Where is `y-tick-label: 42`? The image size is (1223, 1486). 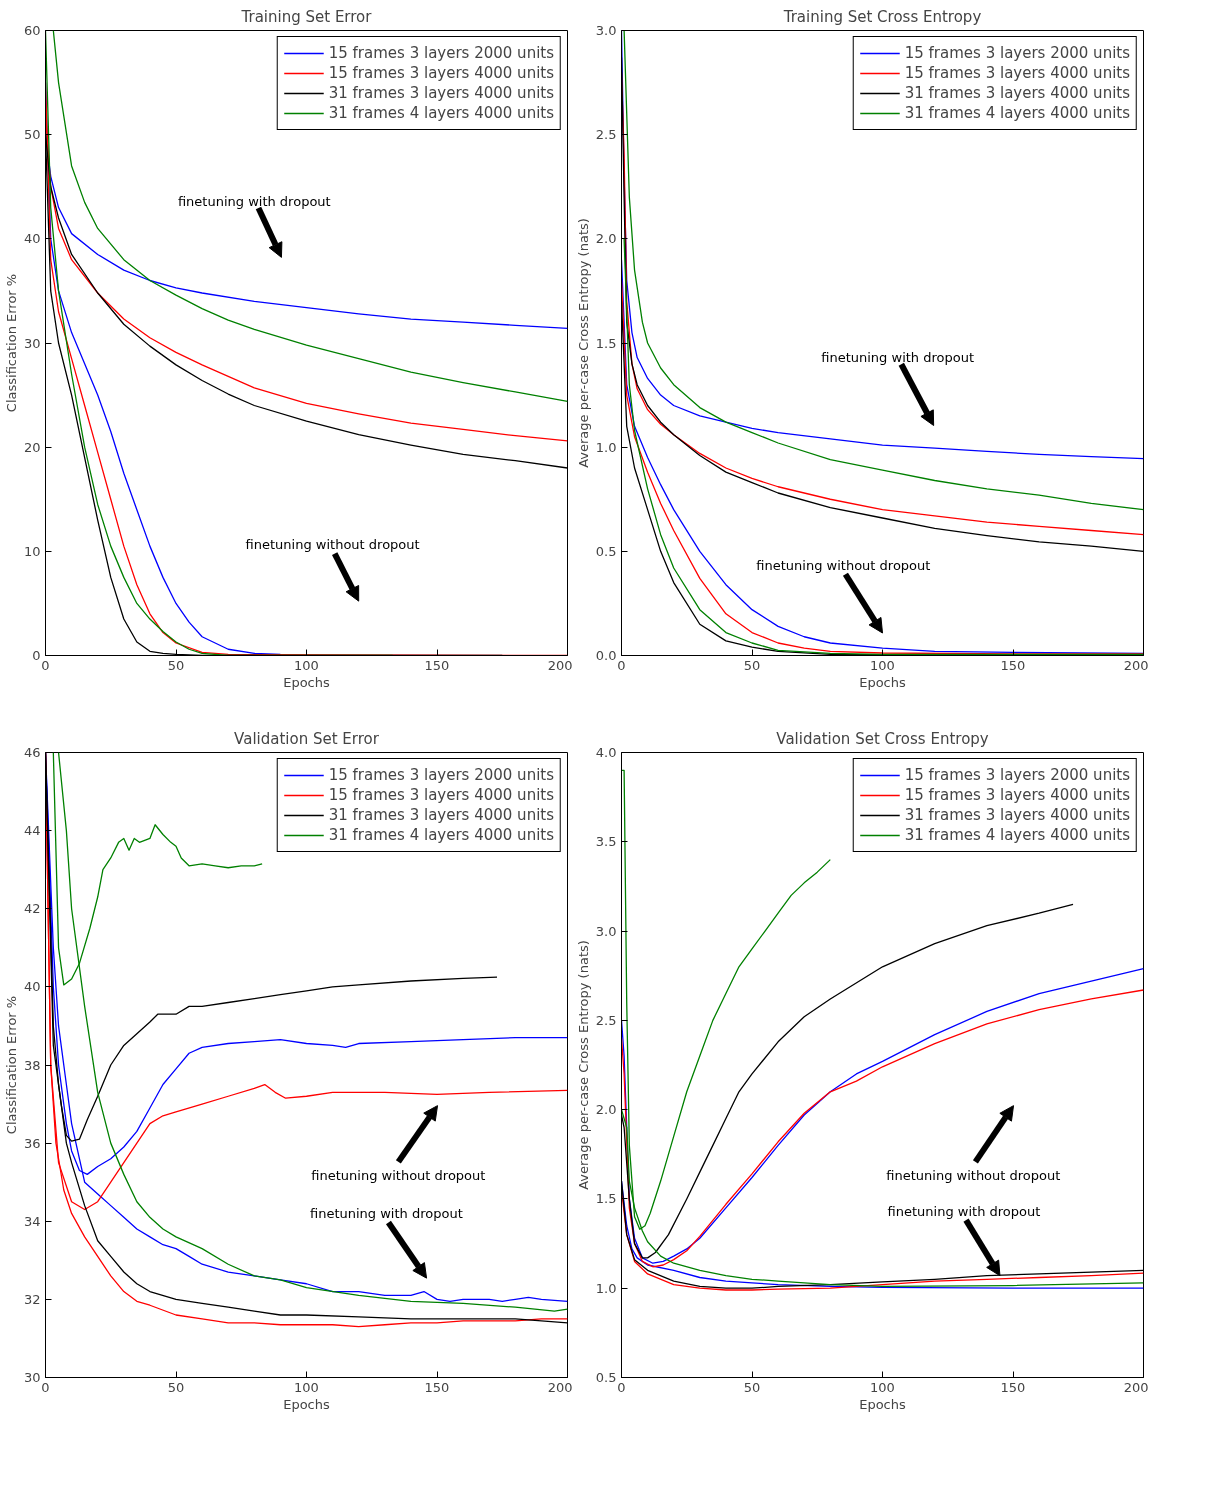
y-tick-label: 42 is located at coordinates (32, 909).